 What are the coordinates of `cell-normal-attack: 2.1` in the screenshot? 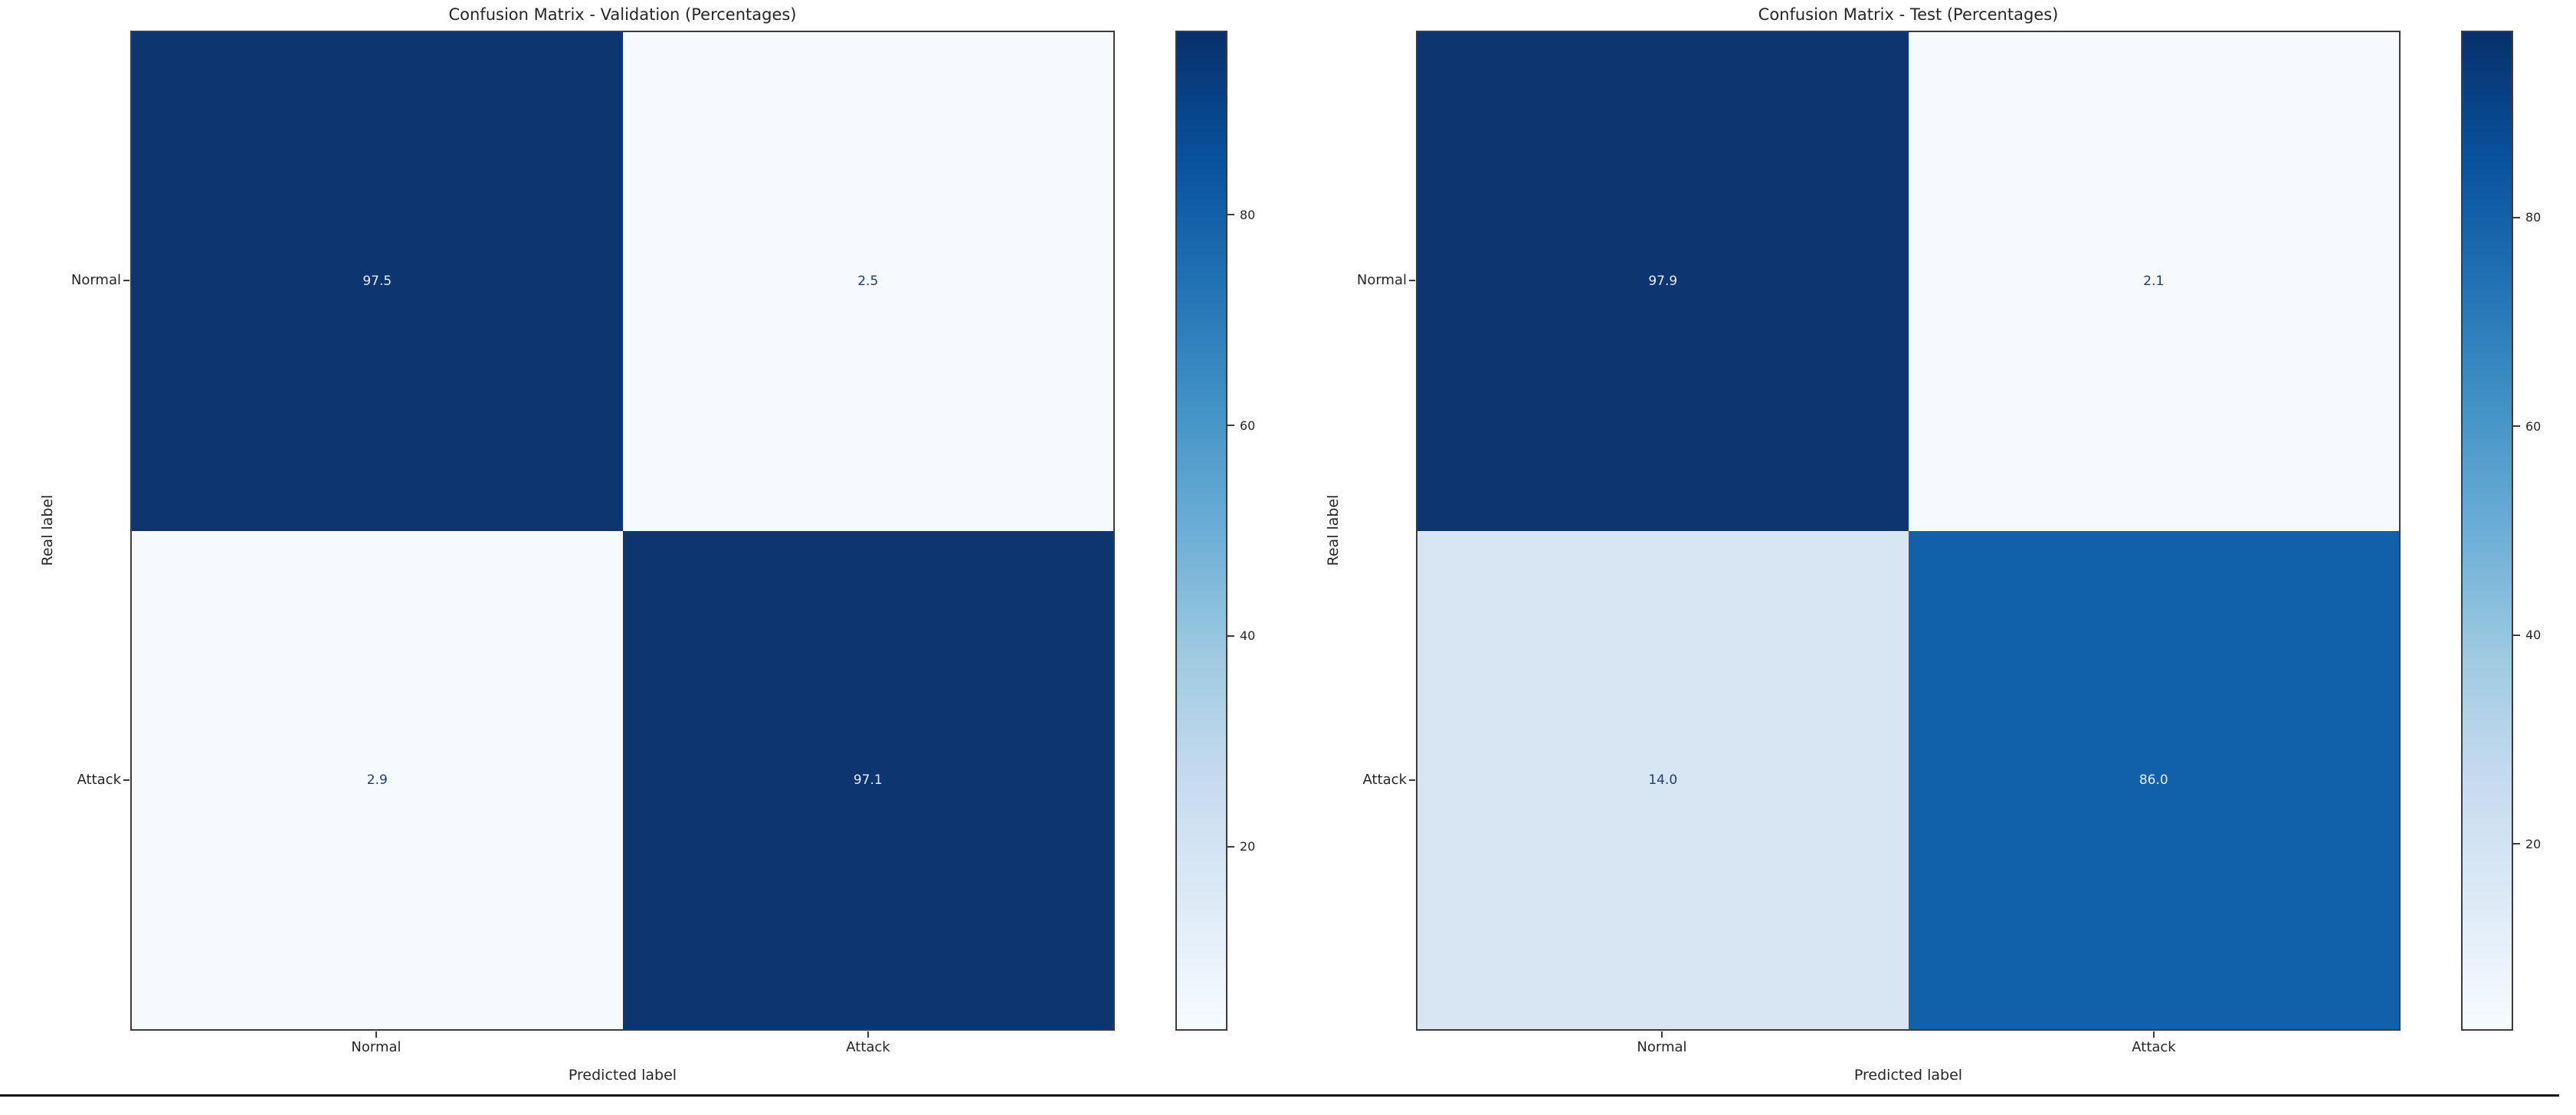 It's located at (2154, 281).